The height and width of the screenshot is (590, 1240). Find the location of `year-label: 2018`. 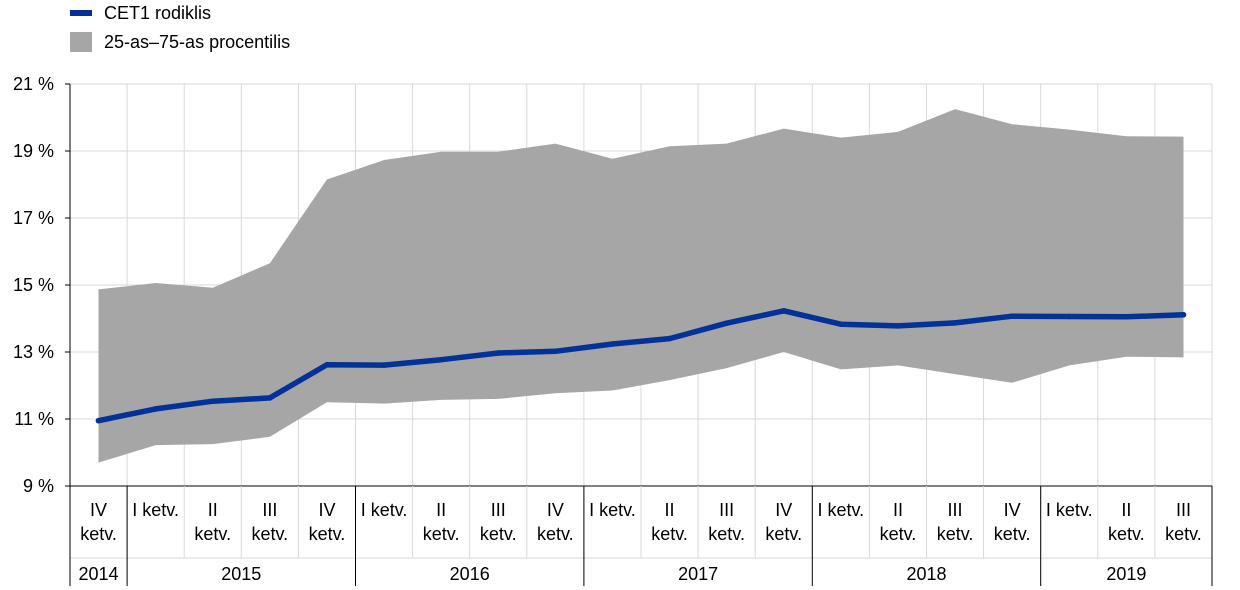

year-label: 2018 is located at coordinates (926, 574).